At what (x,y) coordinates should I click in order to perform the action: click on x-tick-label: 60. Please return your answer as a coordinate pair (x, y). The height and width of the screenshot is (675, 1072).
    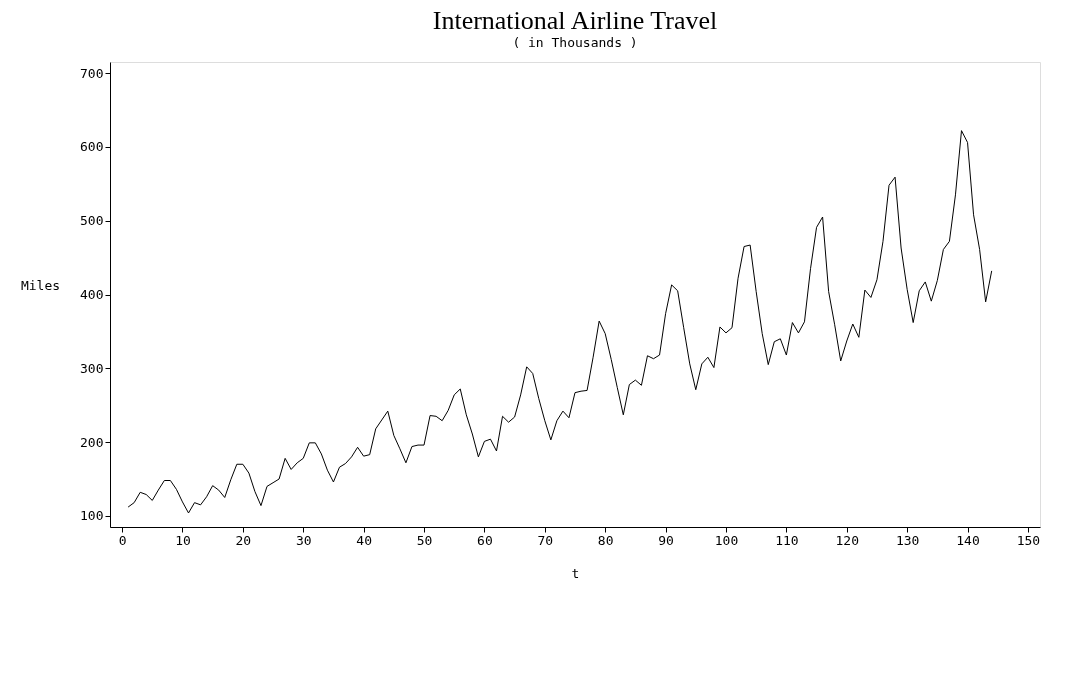
    Looking at the image, I should click on (485, 540).